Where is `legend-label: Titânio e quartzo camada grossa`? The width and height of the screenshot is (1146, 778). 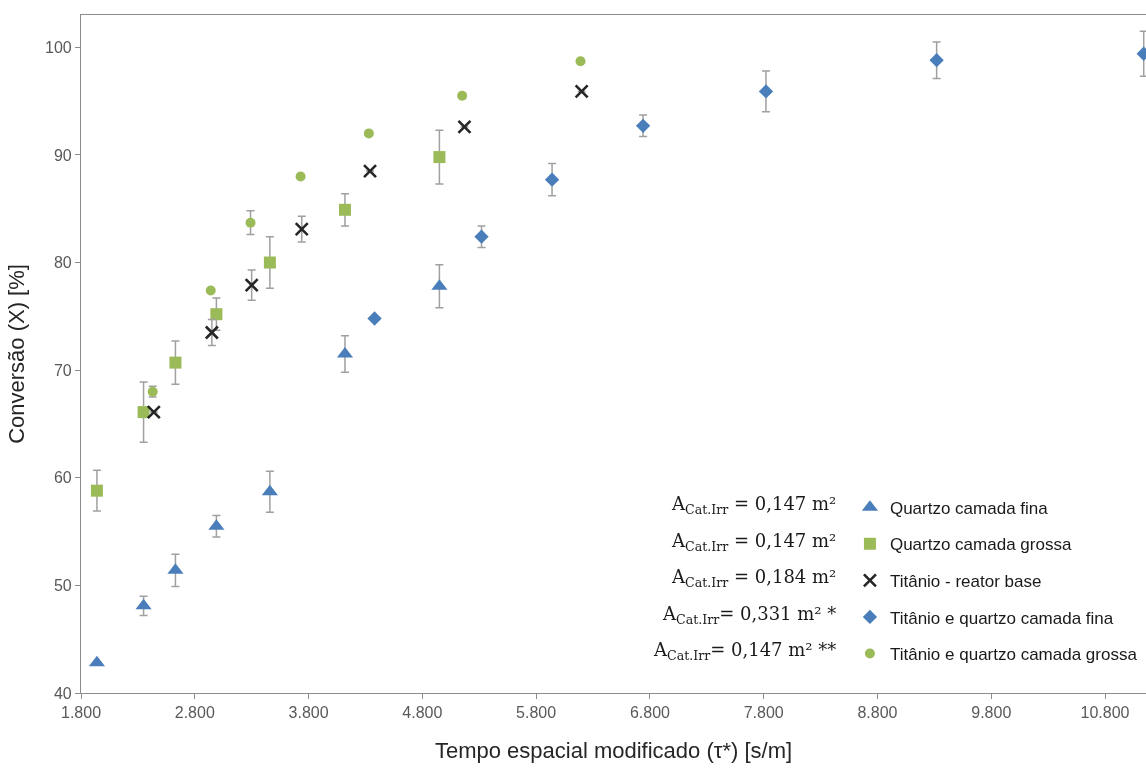 legend-label: Titânio e quartzo camada grossa is located at coordinates (1013, 655).